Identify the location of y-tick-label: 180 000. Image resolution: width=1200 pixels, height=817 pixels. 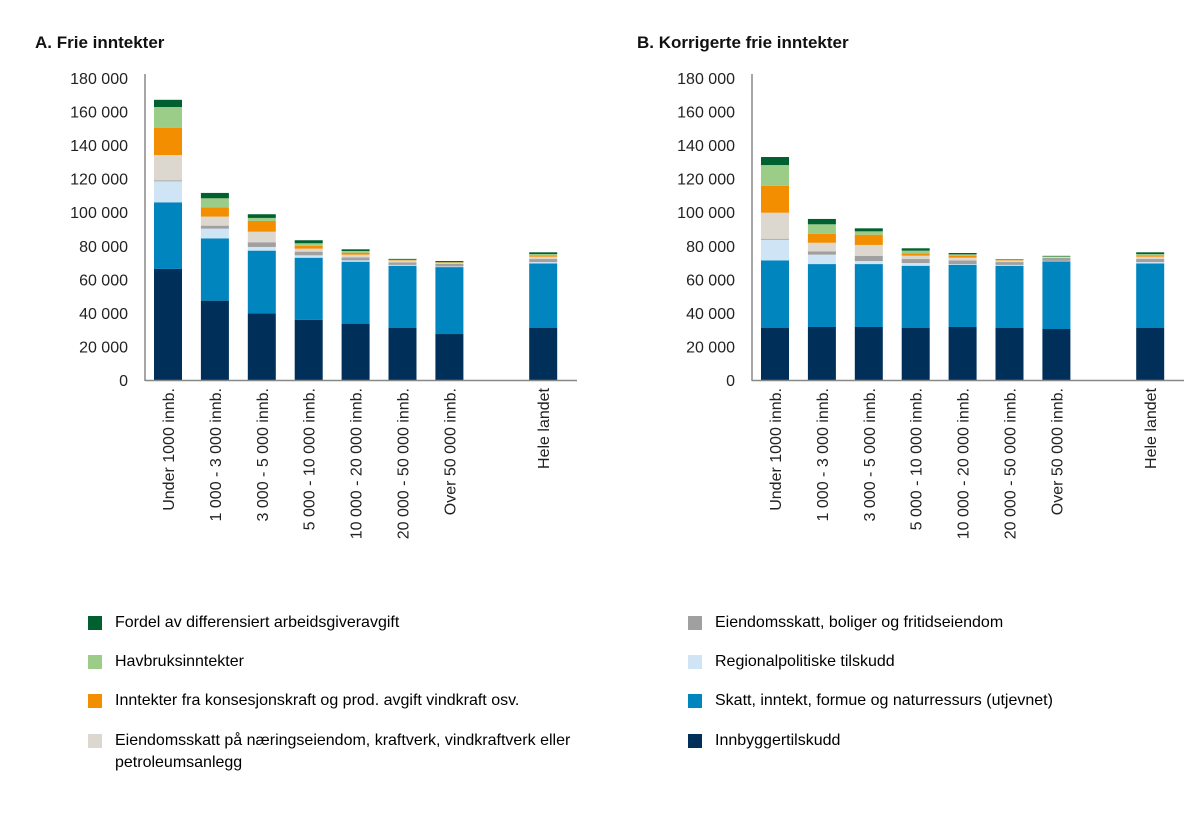
(99, 79).